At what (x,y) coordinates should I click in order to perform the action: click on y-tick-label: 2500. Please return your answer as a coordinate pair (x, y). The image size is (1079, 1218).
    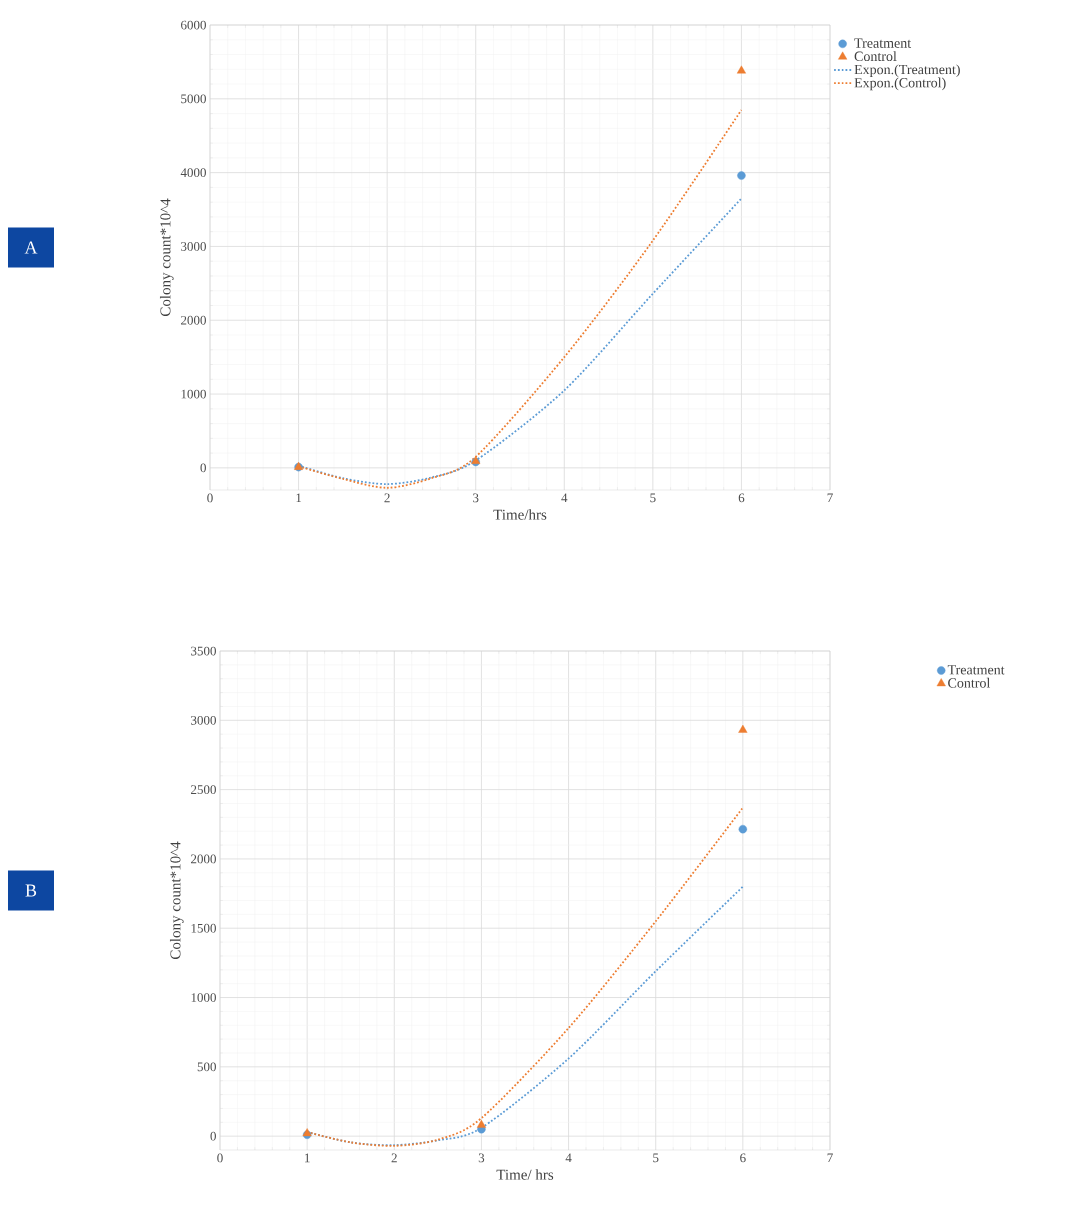
    Looking at the image, I should click on (203, 790).